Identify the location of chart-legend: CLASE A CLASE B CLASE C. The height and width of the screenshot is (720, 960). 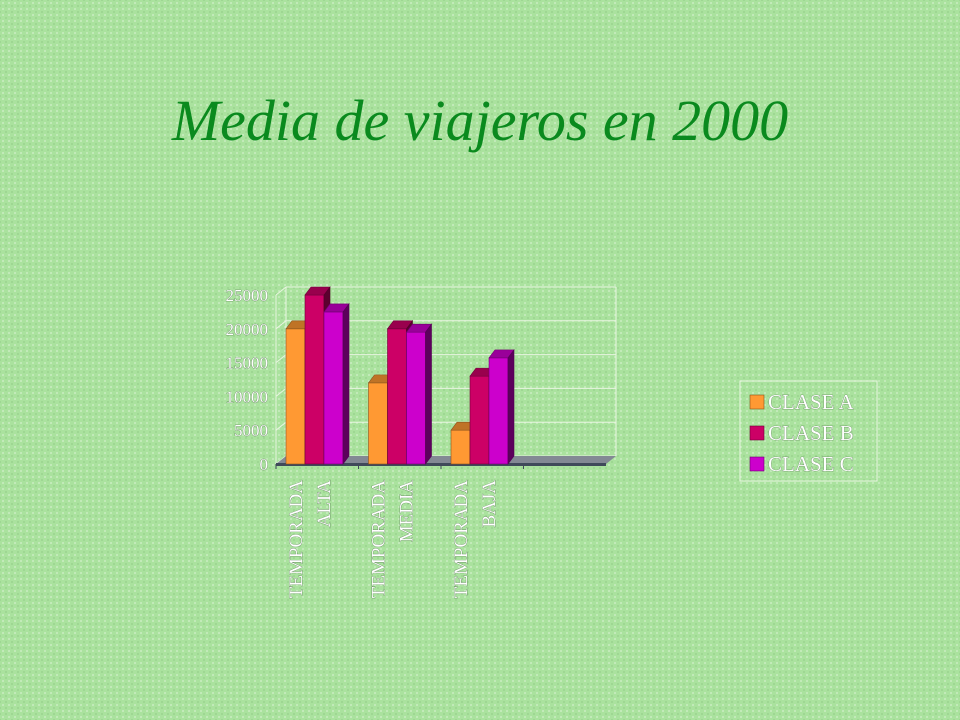
(808, 431).